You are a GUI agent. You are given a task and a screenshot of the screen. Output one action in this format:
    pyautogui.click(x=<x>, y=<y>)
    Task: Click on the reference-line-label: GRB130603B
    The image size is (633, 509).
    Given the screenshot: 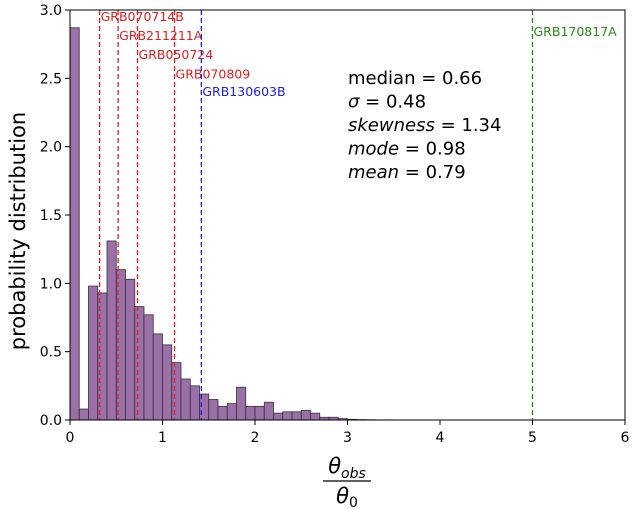 What is the action you would take?
    pyautogui.click(x=243, y=91)
    